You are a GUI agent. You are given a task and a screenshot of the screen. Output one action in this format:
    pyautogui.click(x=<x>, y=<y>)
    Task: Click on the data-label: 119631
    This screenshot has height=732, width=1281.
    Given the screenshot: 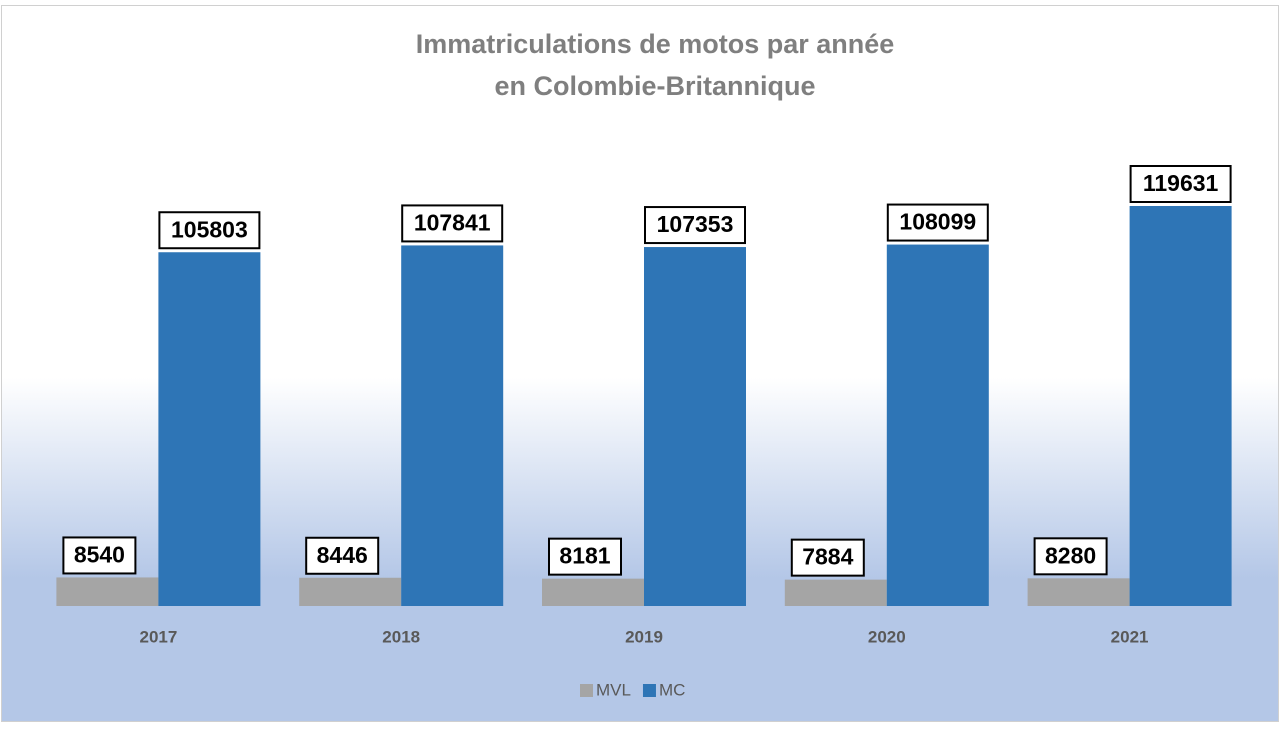 What is the action you would take?
    pyautogui.click(x=1181, y=183)
    